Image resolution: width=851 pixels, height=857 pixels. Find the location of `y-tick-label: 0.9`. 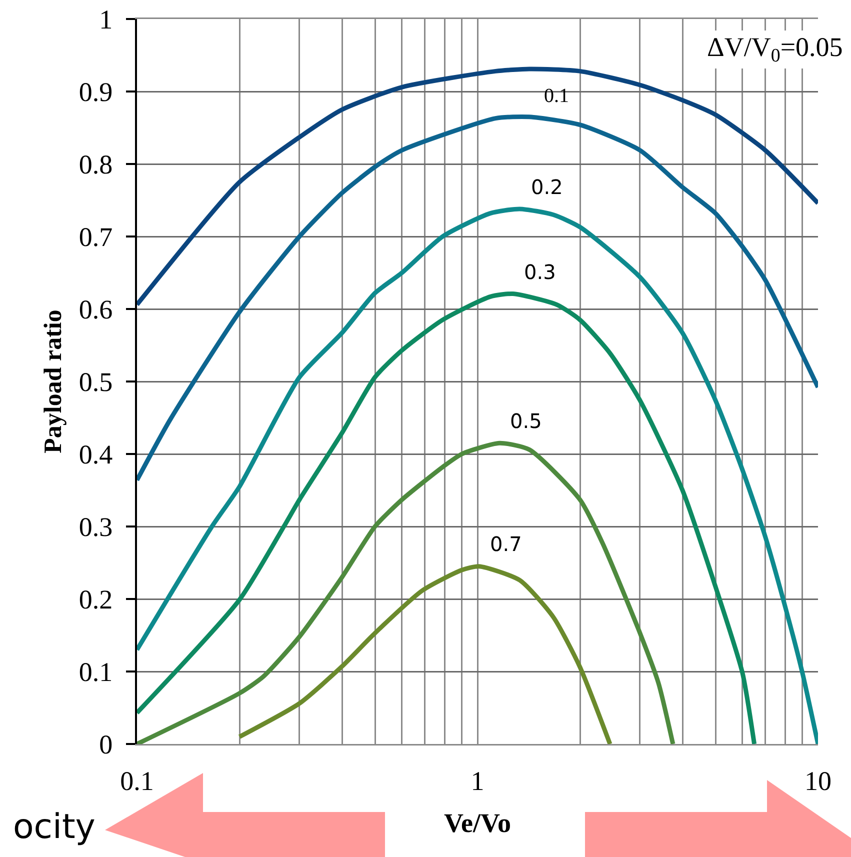

y-tick-label: 0.9 is located at coordinates (95, 91).